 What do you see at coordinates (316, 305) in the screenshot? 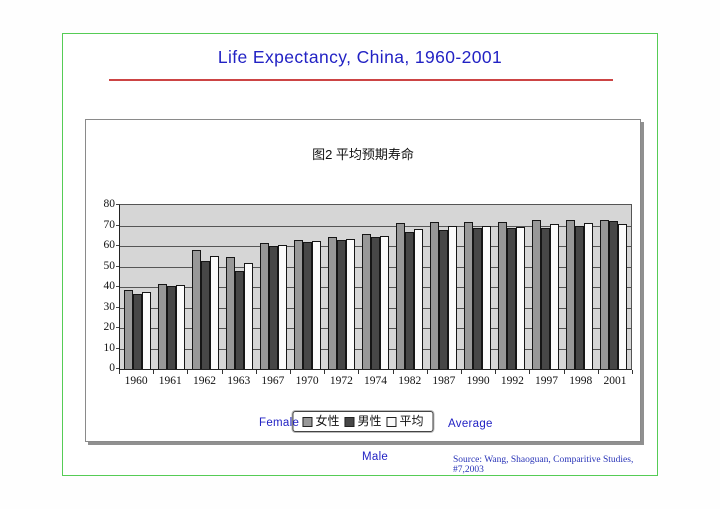
I see `bar-average-1970` at bounding box center [316, 305].